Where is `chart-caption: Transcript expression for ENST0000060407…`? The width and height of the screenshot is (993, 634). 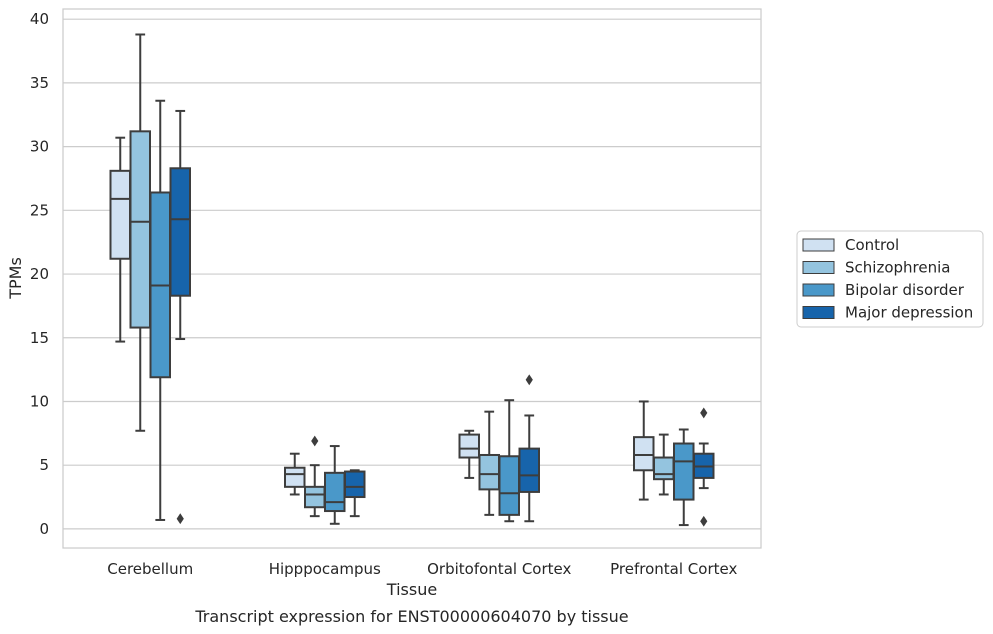
chart-caption: Transcript expression for ENST0000060407… is located at coordinates (411, 616).